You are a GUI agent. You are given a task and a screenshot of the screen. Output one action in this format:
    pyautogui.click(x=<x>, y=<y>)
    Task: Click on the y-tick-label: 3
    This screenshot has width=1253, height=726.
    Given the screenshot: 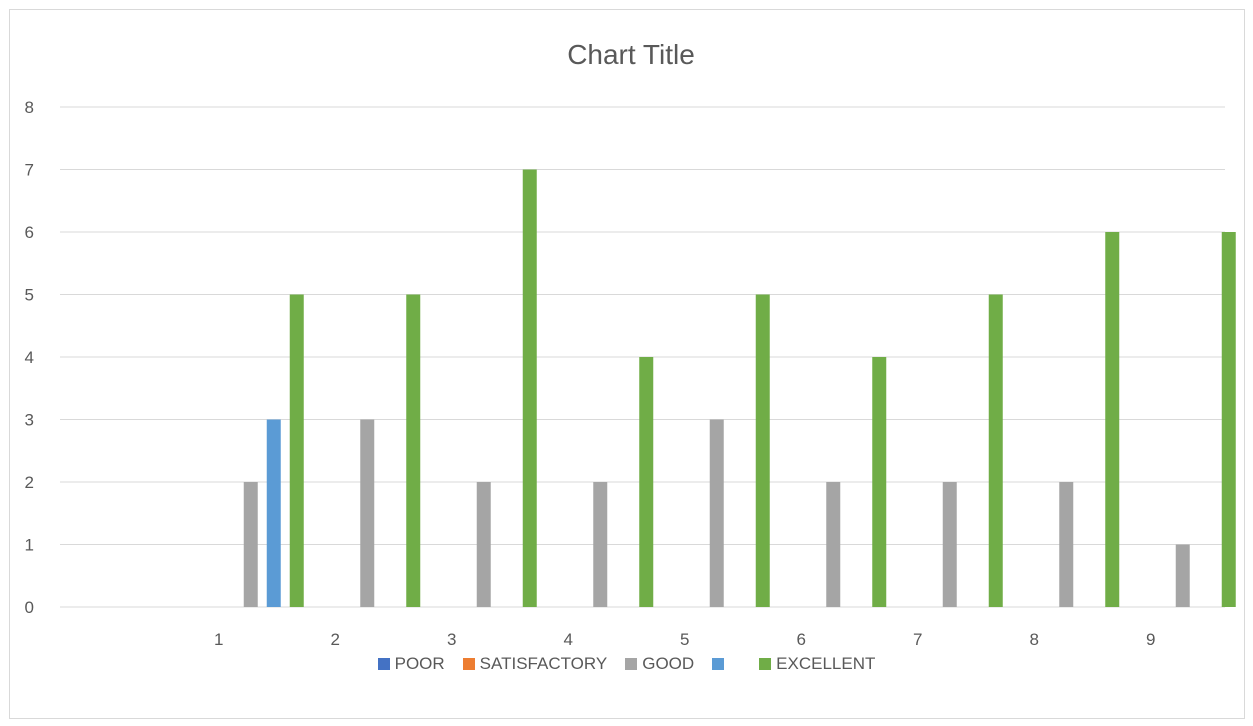 What is the action you would take?
    pyautogui.click(x=29, y=420)
    